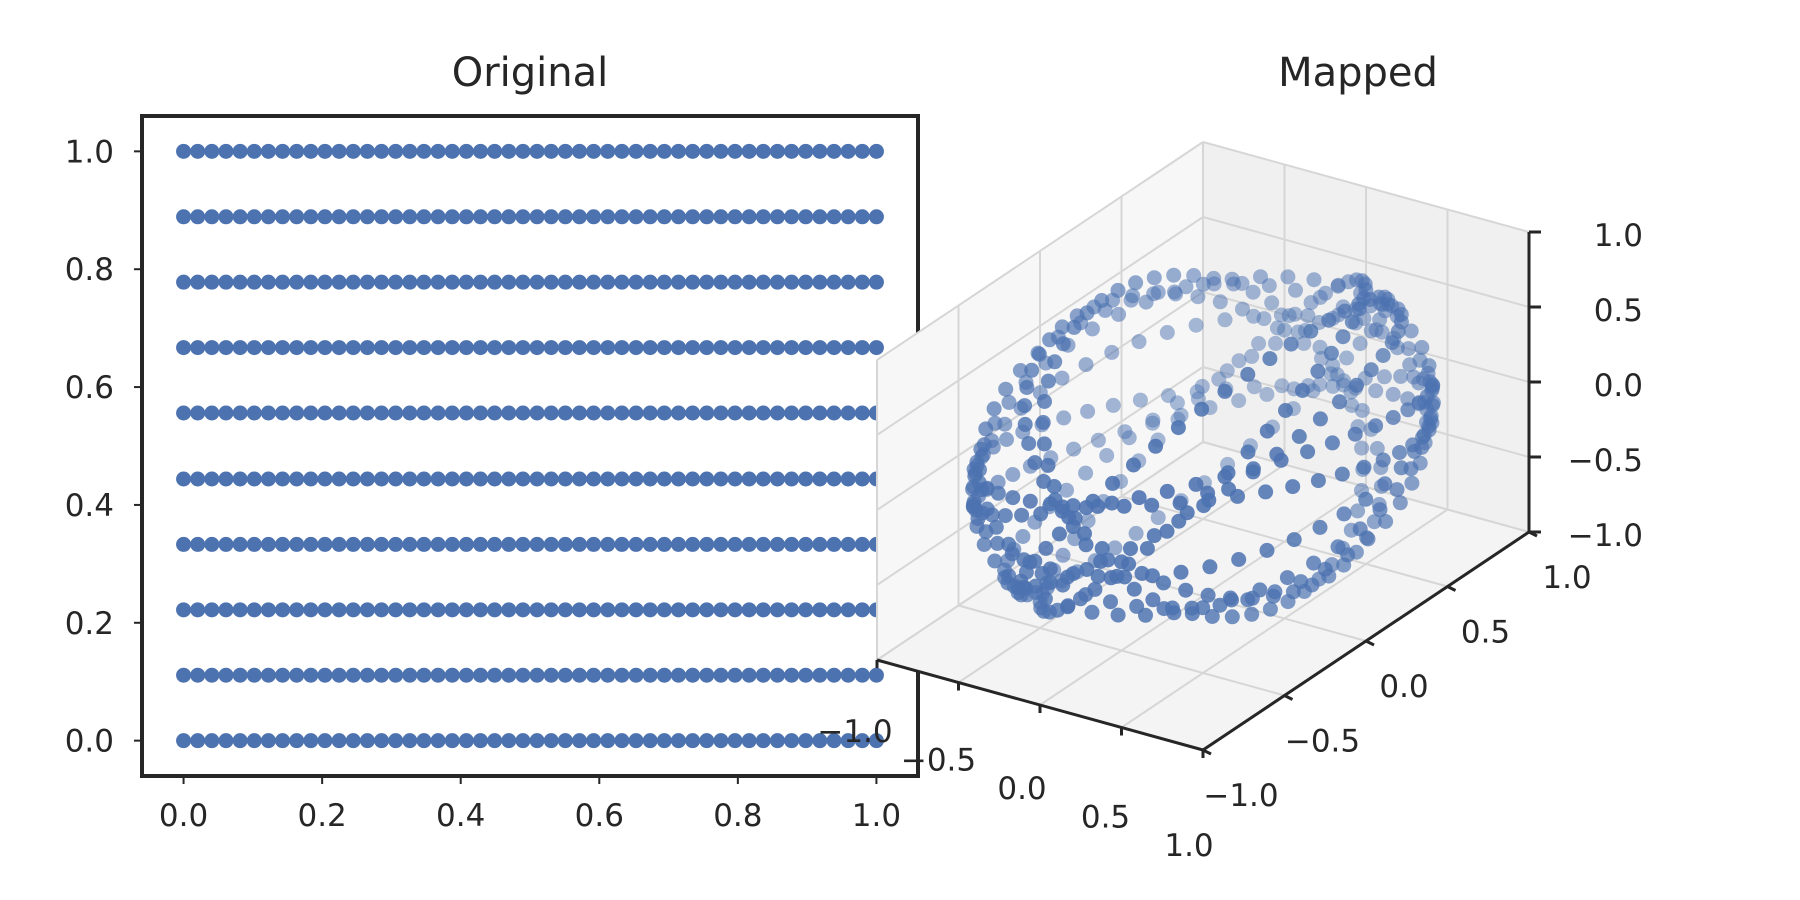 The image size is (1800, 900). What do you see at coordinates (1403, 687) in the screenshot?
I see `mapped-y-tick-label: 0.0` at bounding box center [1403, 687].